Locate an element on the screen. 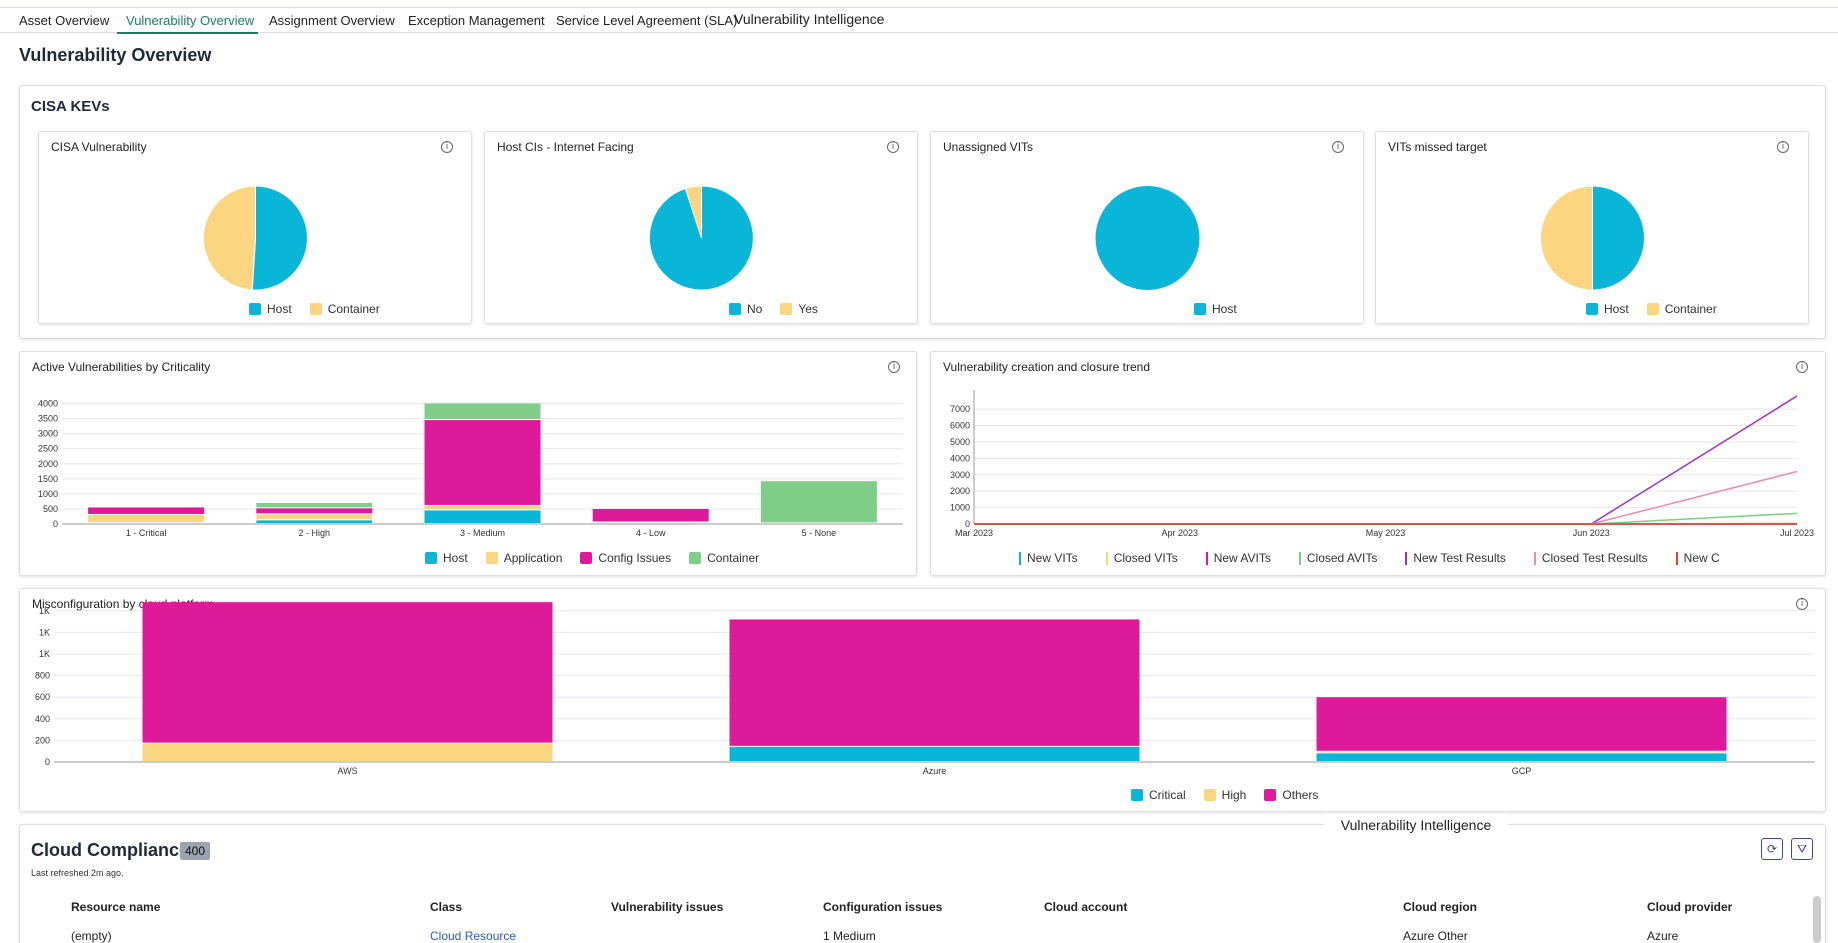 The width and height of the screenshot is (1838, 943). card-title: CISA Vulnerability is located at coordinates (99, 147).